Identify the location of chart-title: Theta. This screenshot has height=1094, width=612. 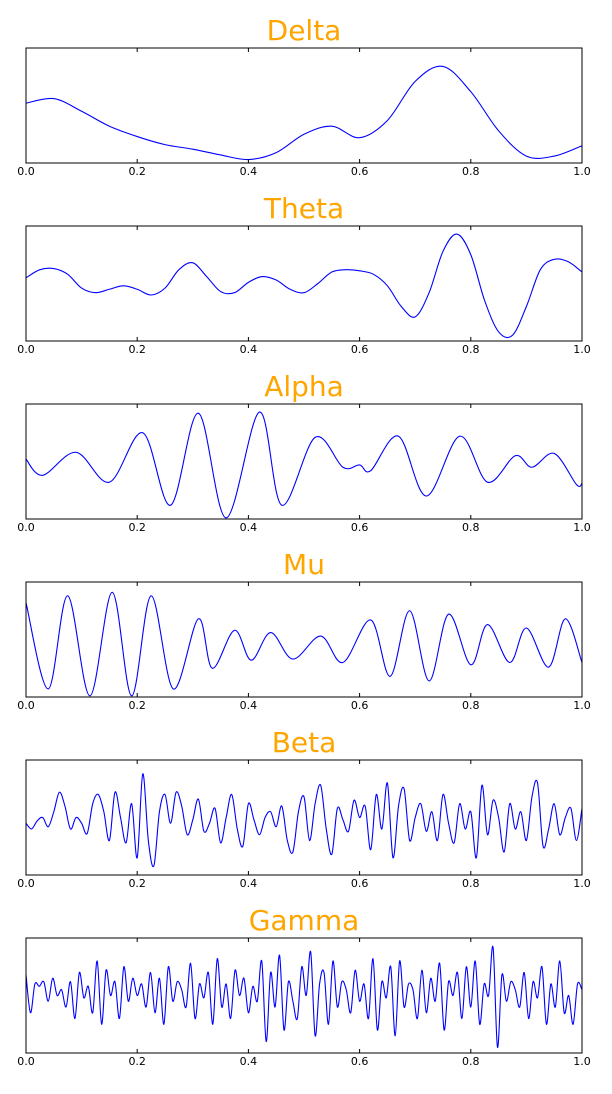
(303, 208).